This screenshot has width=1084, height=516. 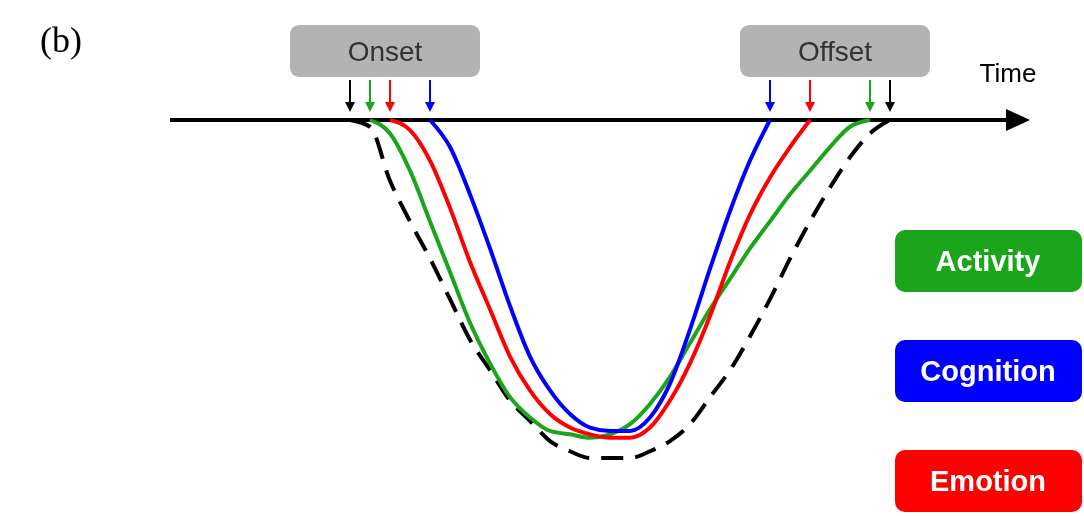 What do you see at coordinates (61, 40) in the screenshot?
I see `text: (b)` at bounding box center [61, 40].